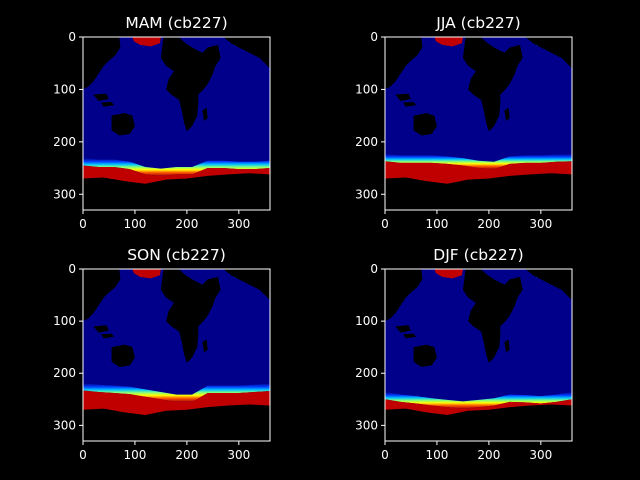 The image size is (640, 480). Describe the element at coordinates (176, 255) in the screenshot. I see `panel-title: SON (cb227)` at that location.